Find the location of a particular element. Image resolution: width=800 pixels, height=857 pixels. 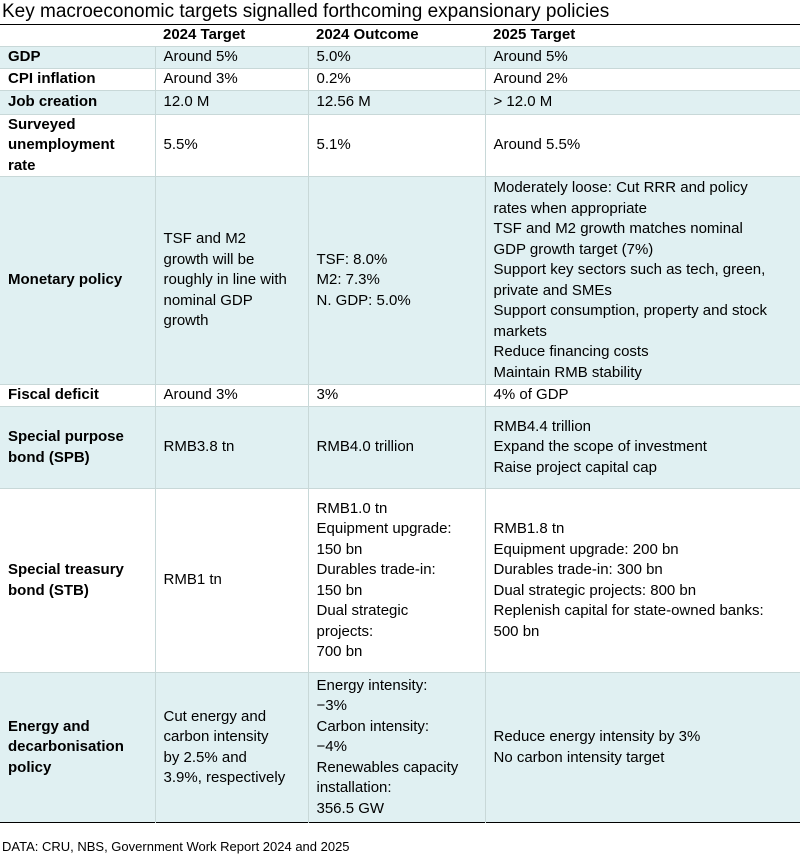

cell-line: Dual strategic projects: 800 bn is located at coordinates (595, 590).